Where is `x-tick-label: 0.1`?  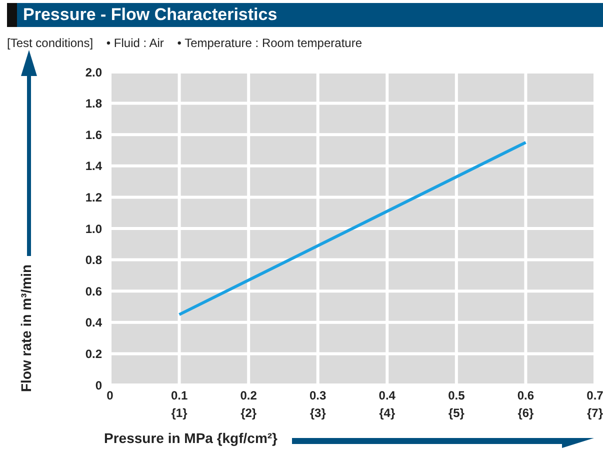 x-tick-label: 0.1 is located at coordinates (179, 395).